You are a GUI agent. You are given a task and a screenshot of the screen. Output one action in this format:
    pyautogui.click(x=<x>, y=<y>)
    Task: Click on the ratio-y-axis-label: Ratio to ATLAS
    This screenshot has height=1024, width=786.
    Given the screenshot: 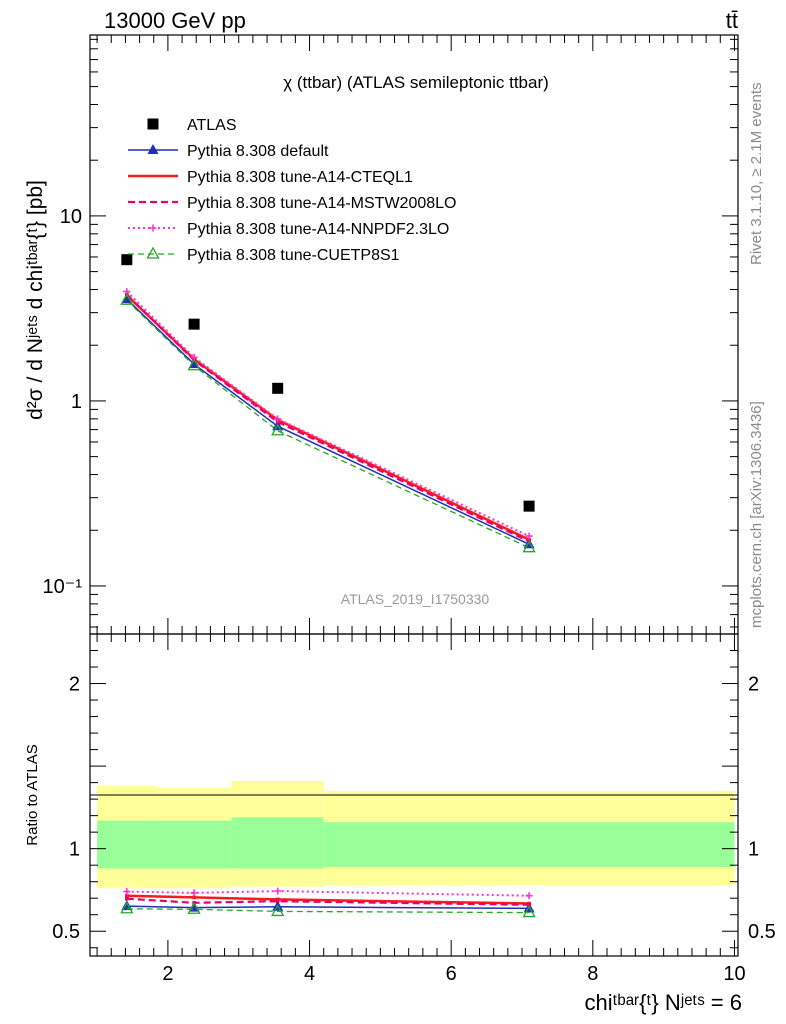 What is the action you would take?
    pyautogui.click(x=32, y=794)
    